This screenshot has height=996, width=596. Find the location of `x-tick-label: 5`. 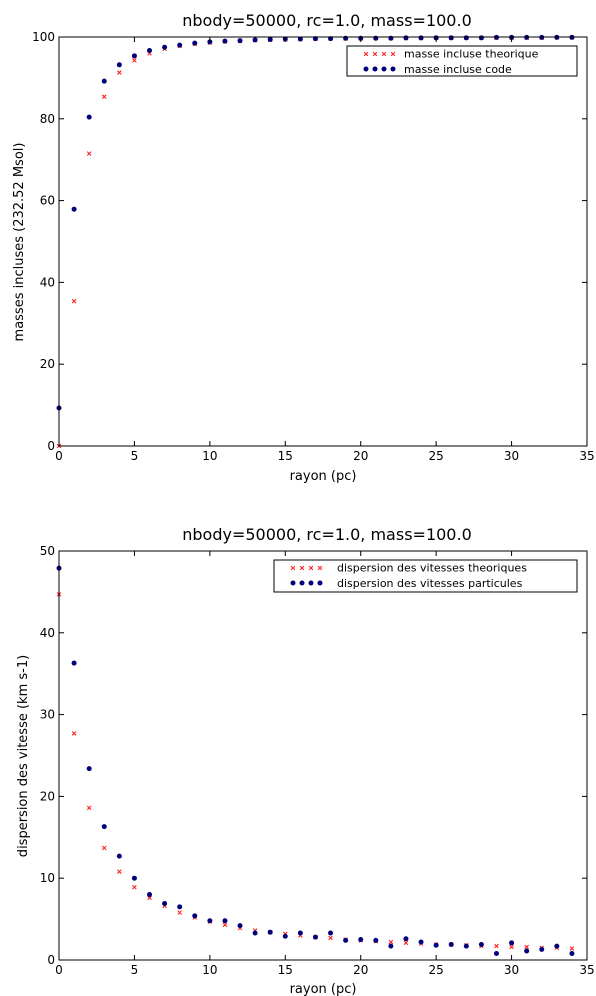

x-tick-label: 5 is located at coordinates (135, 970).